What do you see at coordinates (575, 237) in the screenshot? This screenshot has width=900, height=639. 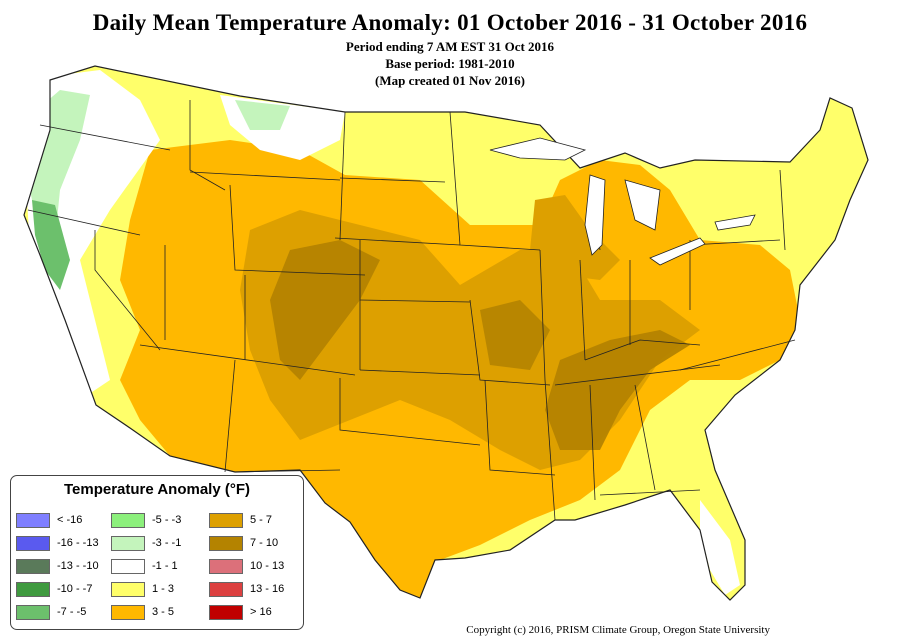 I see `anomaly-5-7-zone-east` at bounding box center [575, 237].